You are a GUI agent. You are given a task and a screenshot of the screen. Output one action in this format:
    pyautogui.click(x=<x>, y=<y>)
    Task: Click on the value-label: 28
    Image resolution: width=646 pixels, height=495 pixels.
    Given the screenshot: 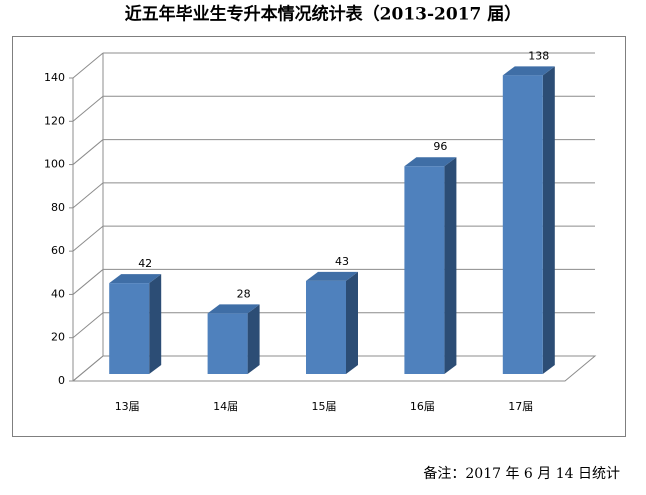 What is the action you would take?
    pyautogui.click(x=244, y=293)
    